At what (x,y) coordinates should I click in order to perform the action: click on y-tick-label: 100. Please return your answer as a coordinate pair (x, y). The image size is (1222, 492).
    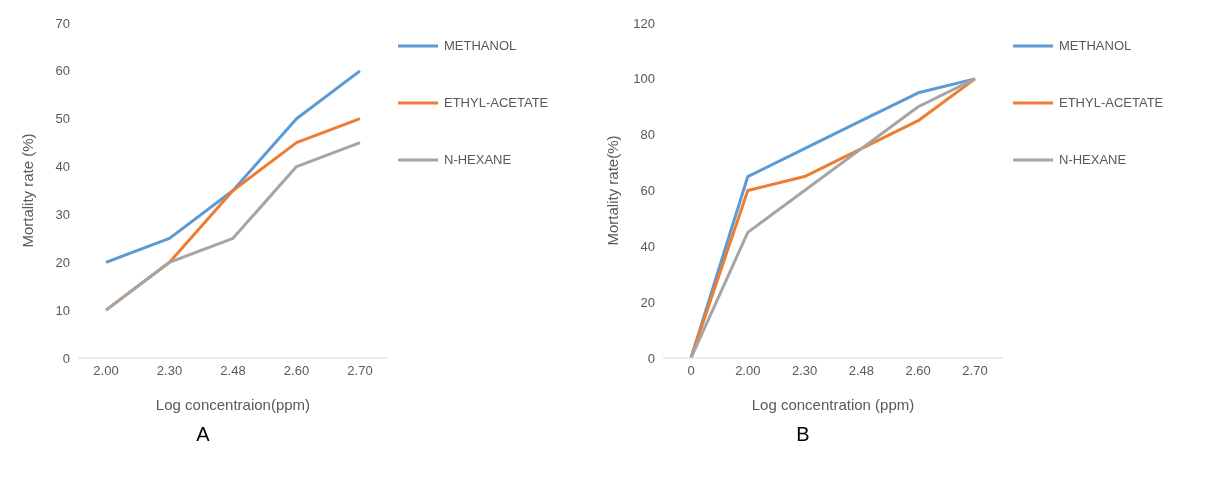
    Looking at the image, I should click on (644, 79).